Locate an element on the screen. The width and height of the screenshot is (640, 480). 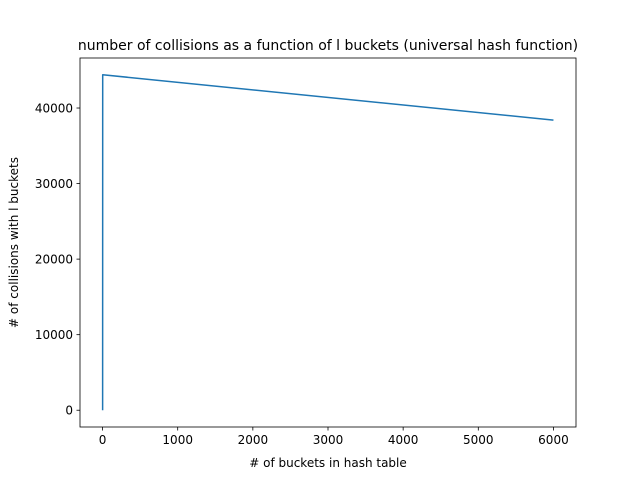
y-tick-label: 30000 is located at coordinates (54, 184).